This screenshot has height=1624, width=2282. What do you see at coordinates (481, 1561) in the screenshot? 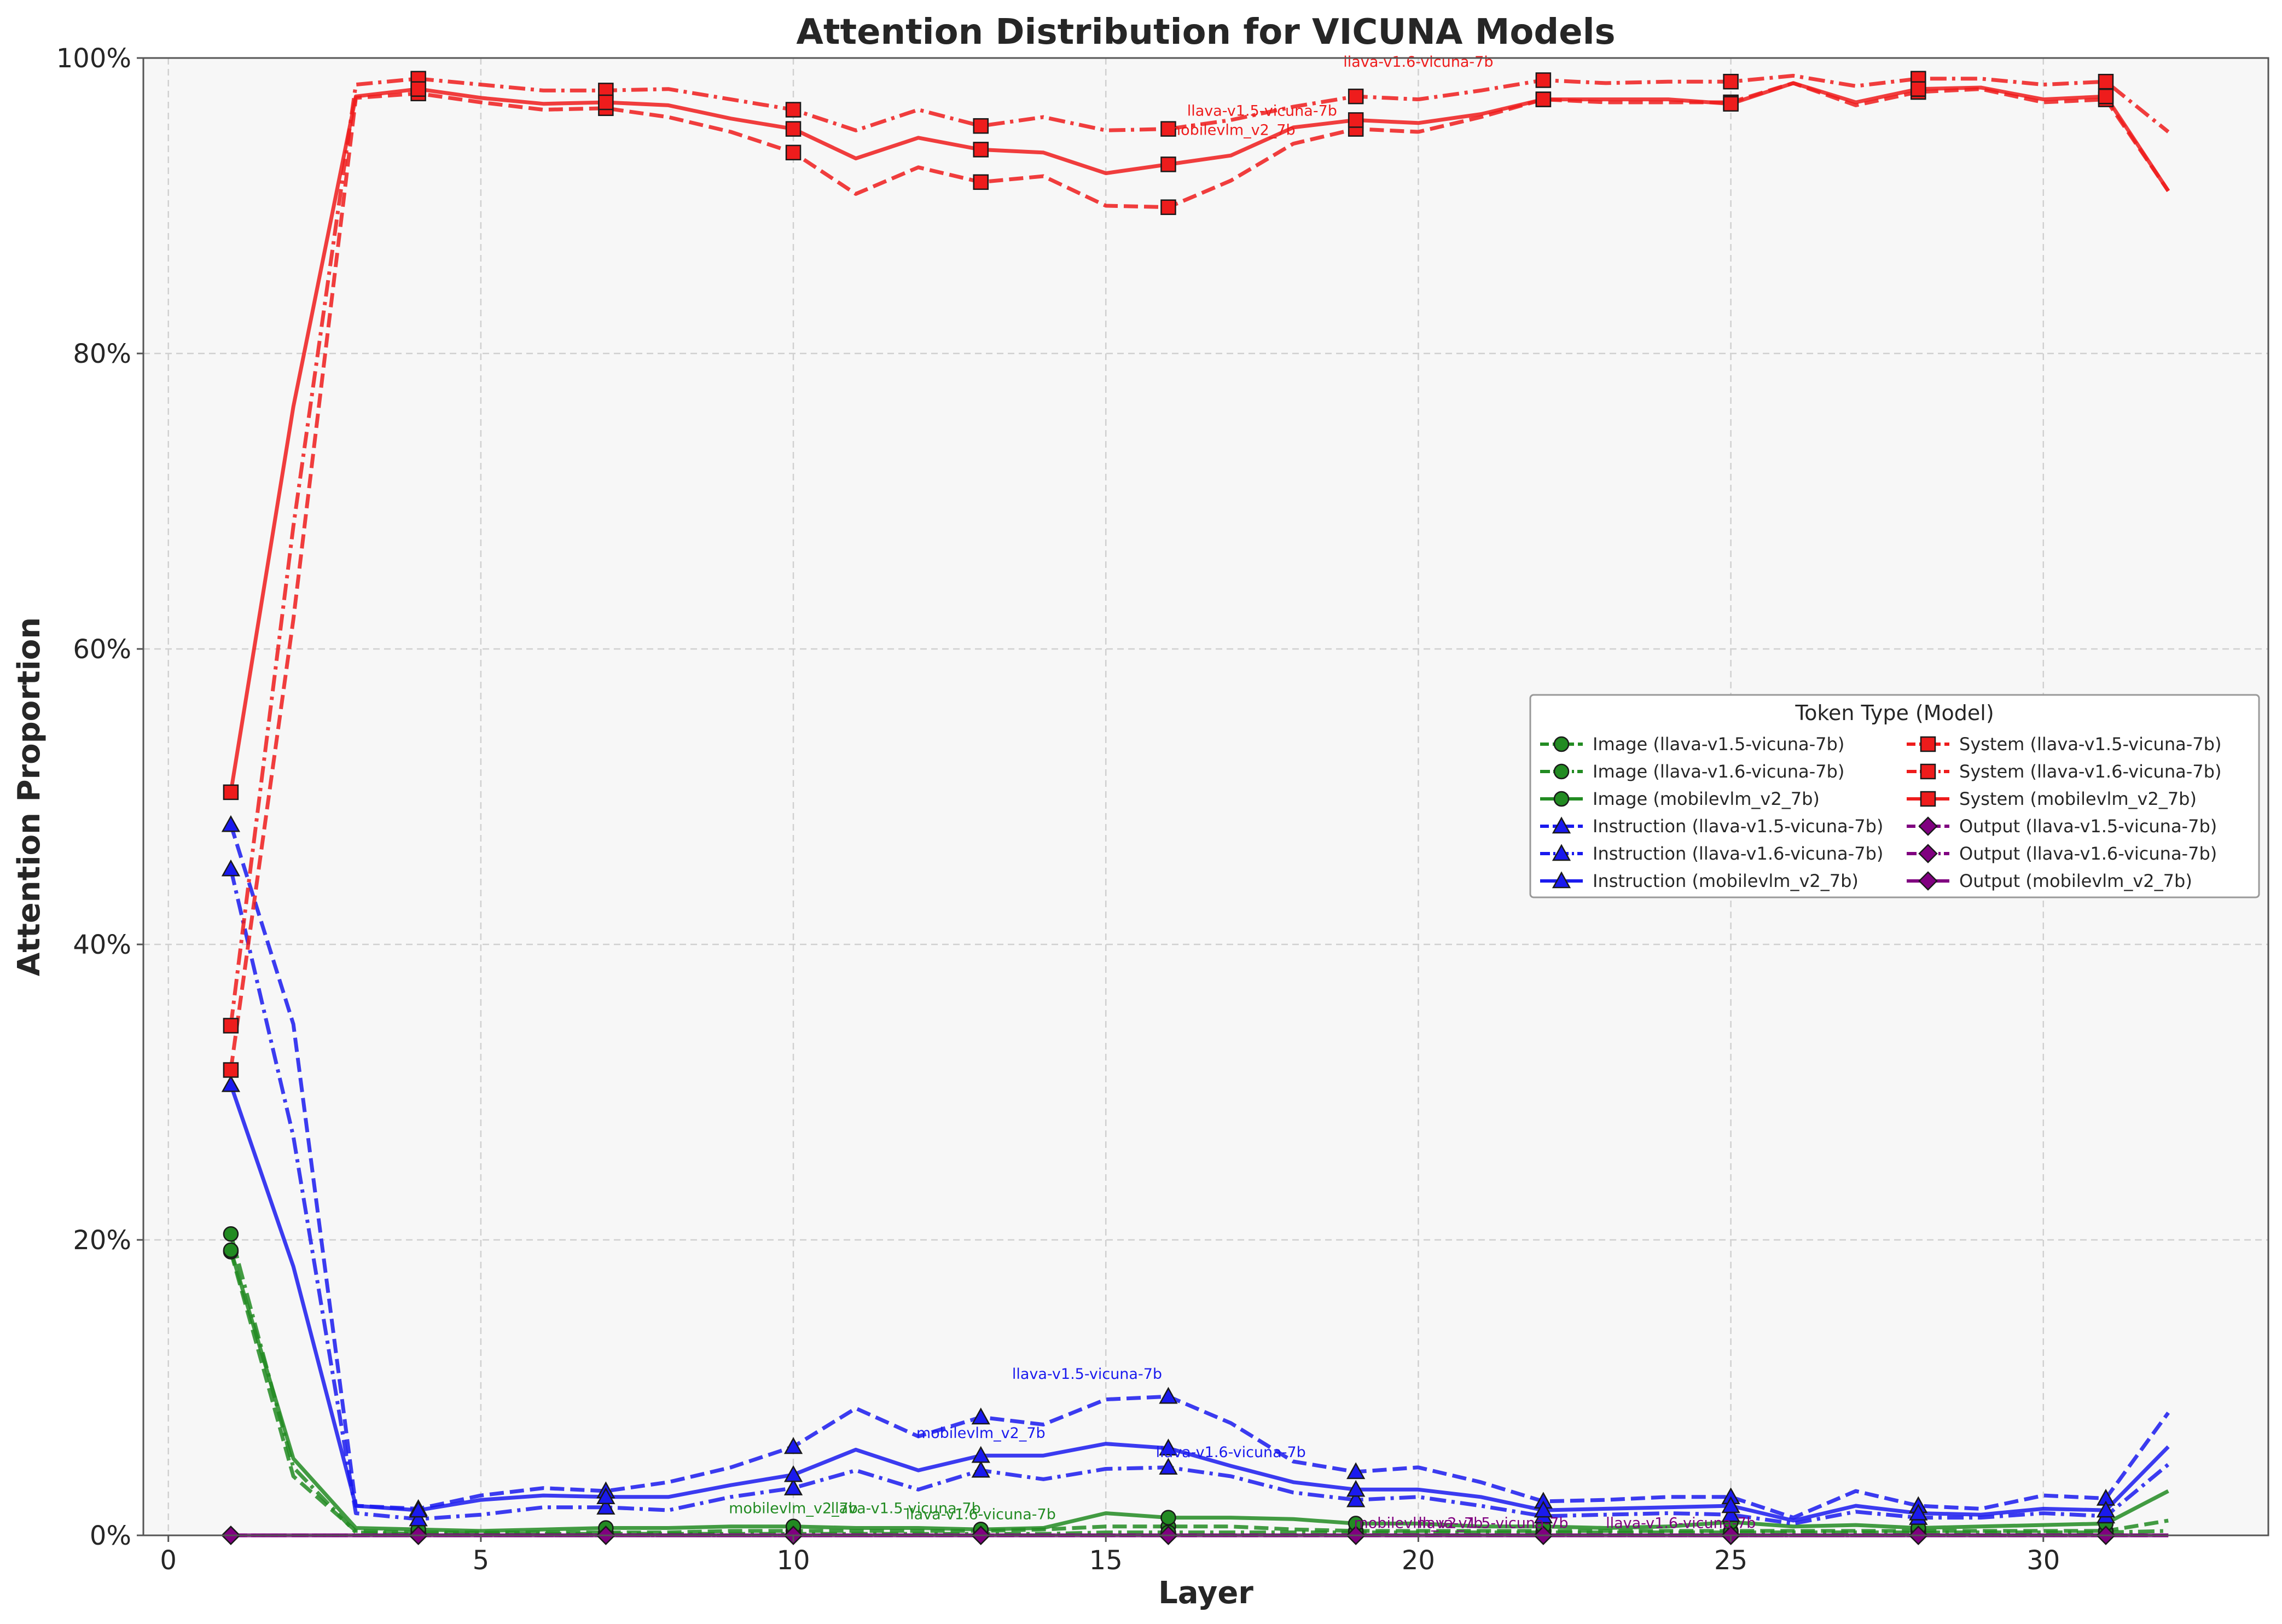
I see `x-tick-label: 5` at bounding box center [481, 1561].